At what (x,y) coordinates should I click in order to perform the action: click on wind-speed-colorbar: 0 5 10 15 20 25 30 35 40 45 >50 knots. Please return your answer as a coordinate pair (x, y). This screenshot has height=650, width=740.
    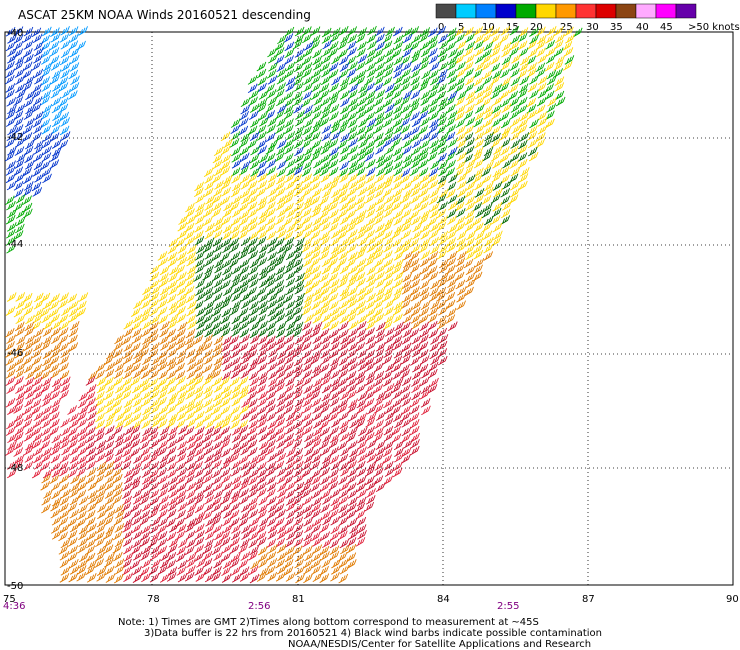
    Looking at the image, I should click on (587, 18).